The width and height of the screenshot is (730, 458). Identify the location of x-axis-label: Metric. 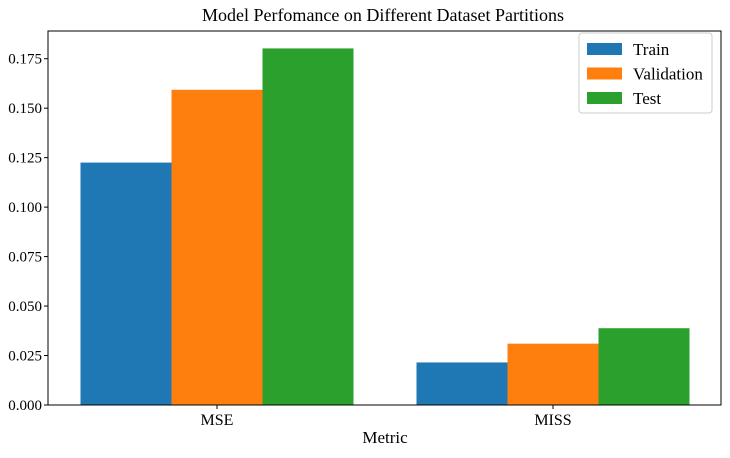
(385, 437).